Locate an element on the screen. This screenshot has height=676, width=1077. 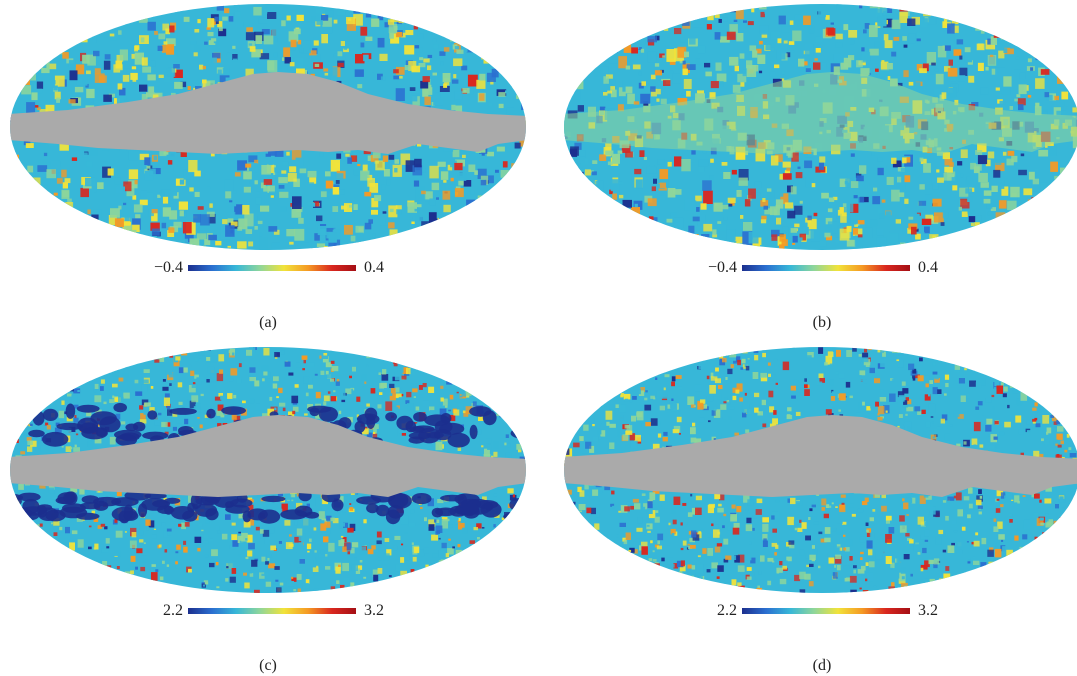
panel-caption: (c) is located at coordinates (268, 665).